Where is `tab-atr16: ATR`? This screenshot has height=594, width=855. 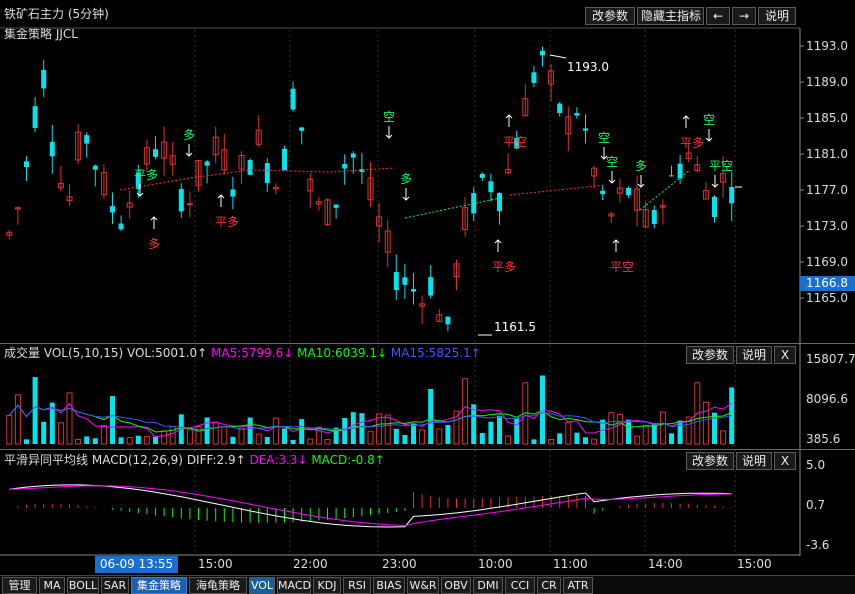
tab-atr16: ATR is located at coordinates (578, 585).